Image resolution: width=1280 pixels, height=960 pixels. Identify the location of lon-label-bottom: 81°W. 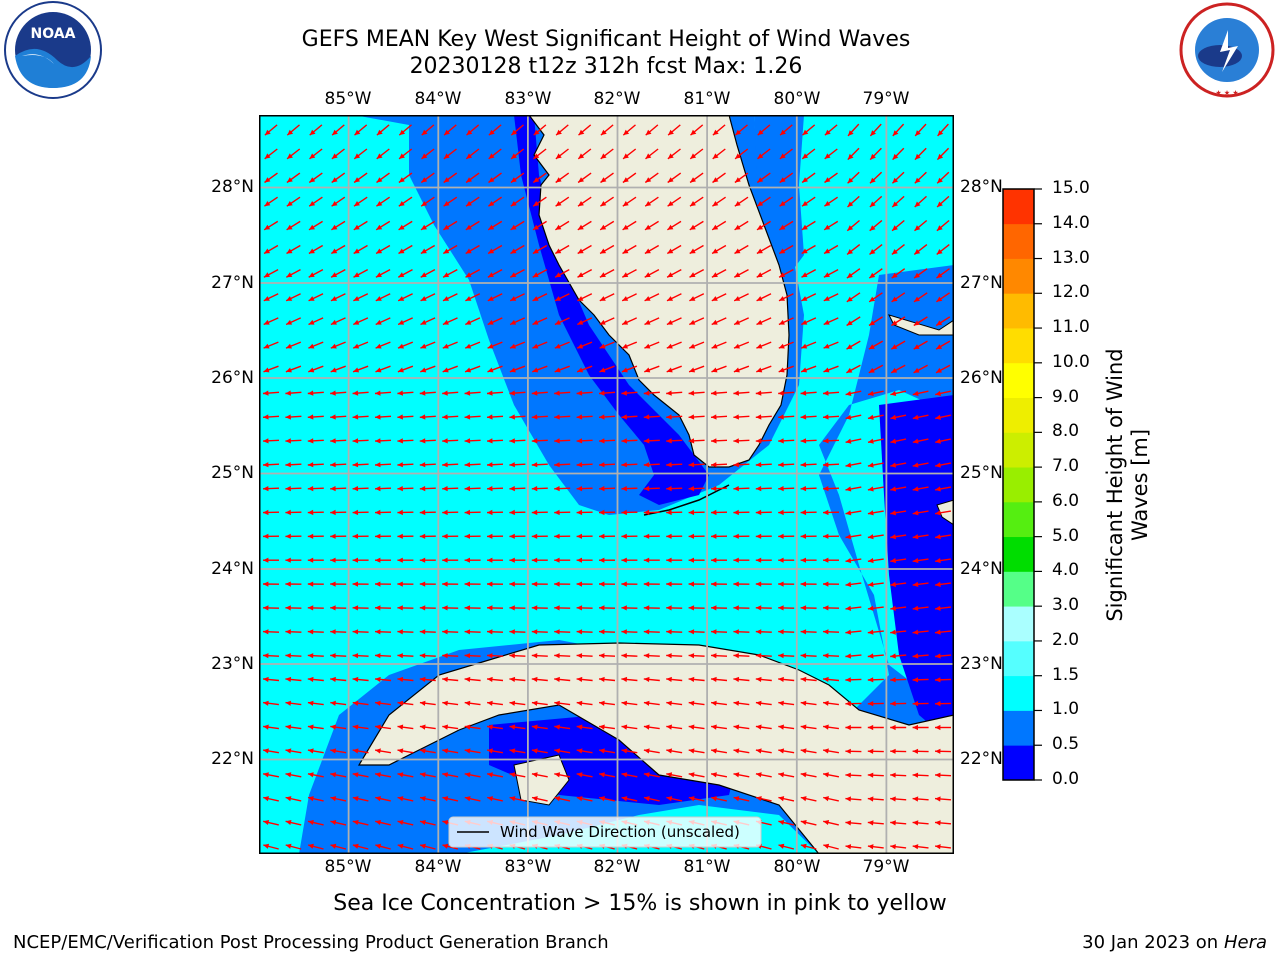
(707, 867).